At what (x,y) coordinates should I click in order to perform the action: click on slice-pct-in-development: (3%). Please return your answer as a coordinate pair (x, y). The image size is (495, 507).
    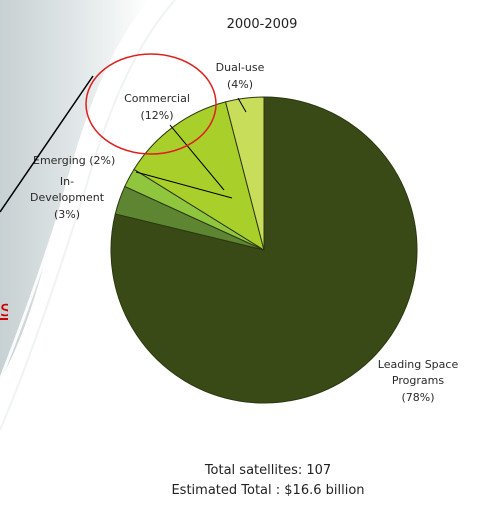
    Looking at the image, I should click on (67, 214).